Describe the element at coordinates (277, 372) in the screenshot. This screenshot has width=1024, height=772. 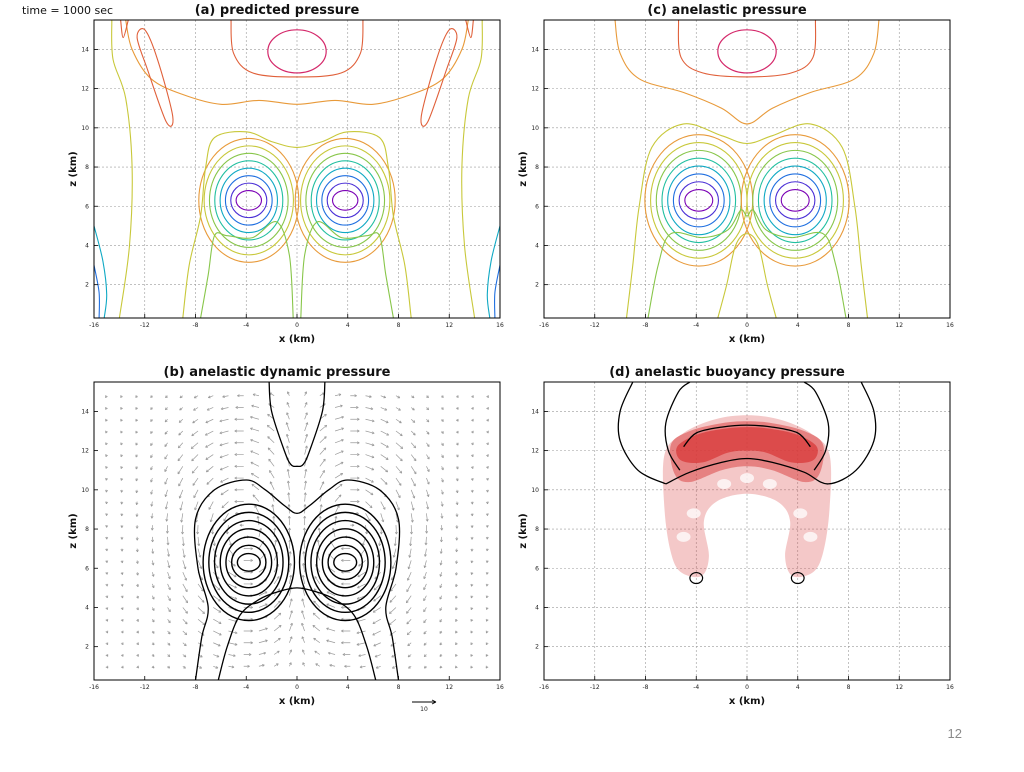
I see `panel-b-title: (b) anelastic dynamic pressure` at that location.